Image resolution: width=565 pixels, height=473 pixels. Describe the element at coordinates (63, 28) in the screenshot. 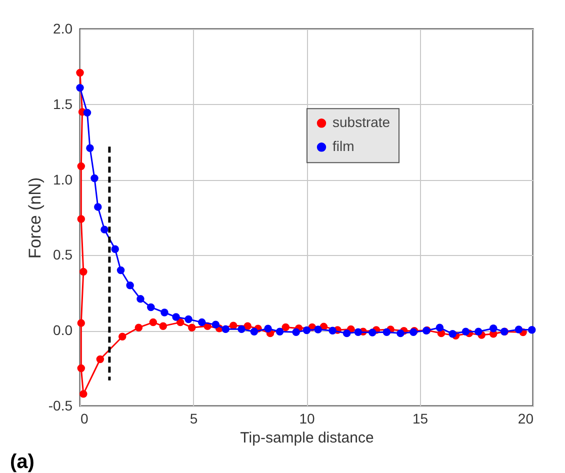

I see `y-tick-label: 2.0` at that location.